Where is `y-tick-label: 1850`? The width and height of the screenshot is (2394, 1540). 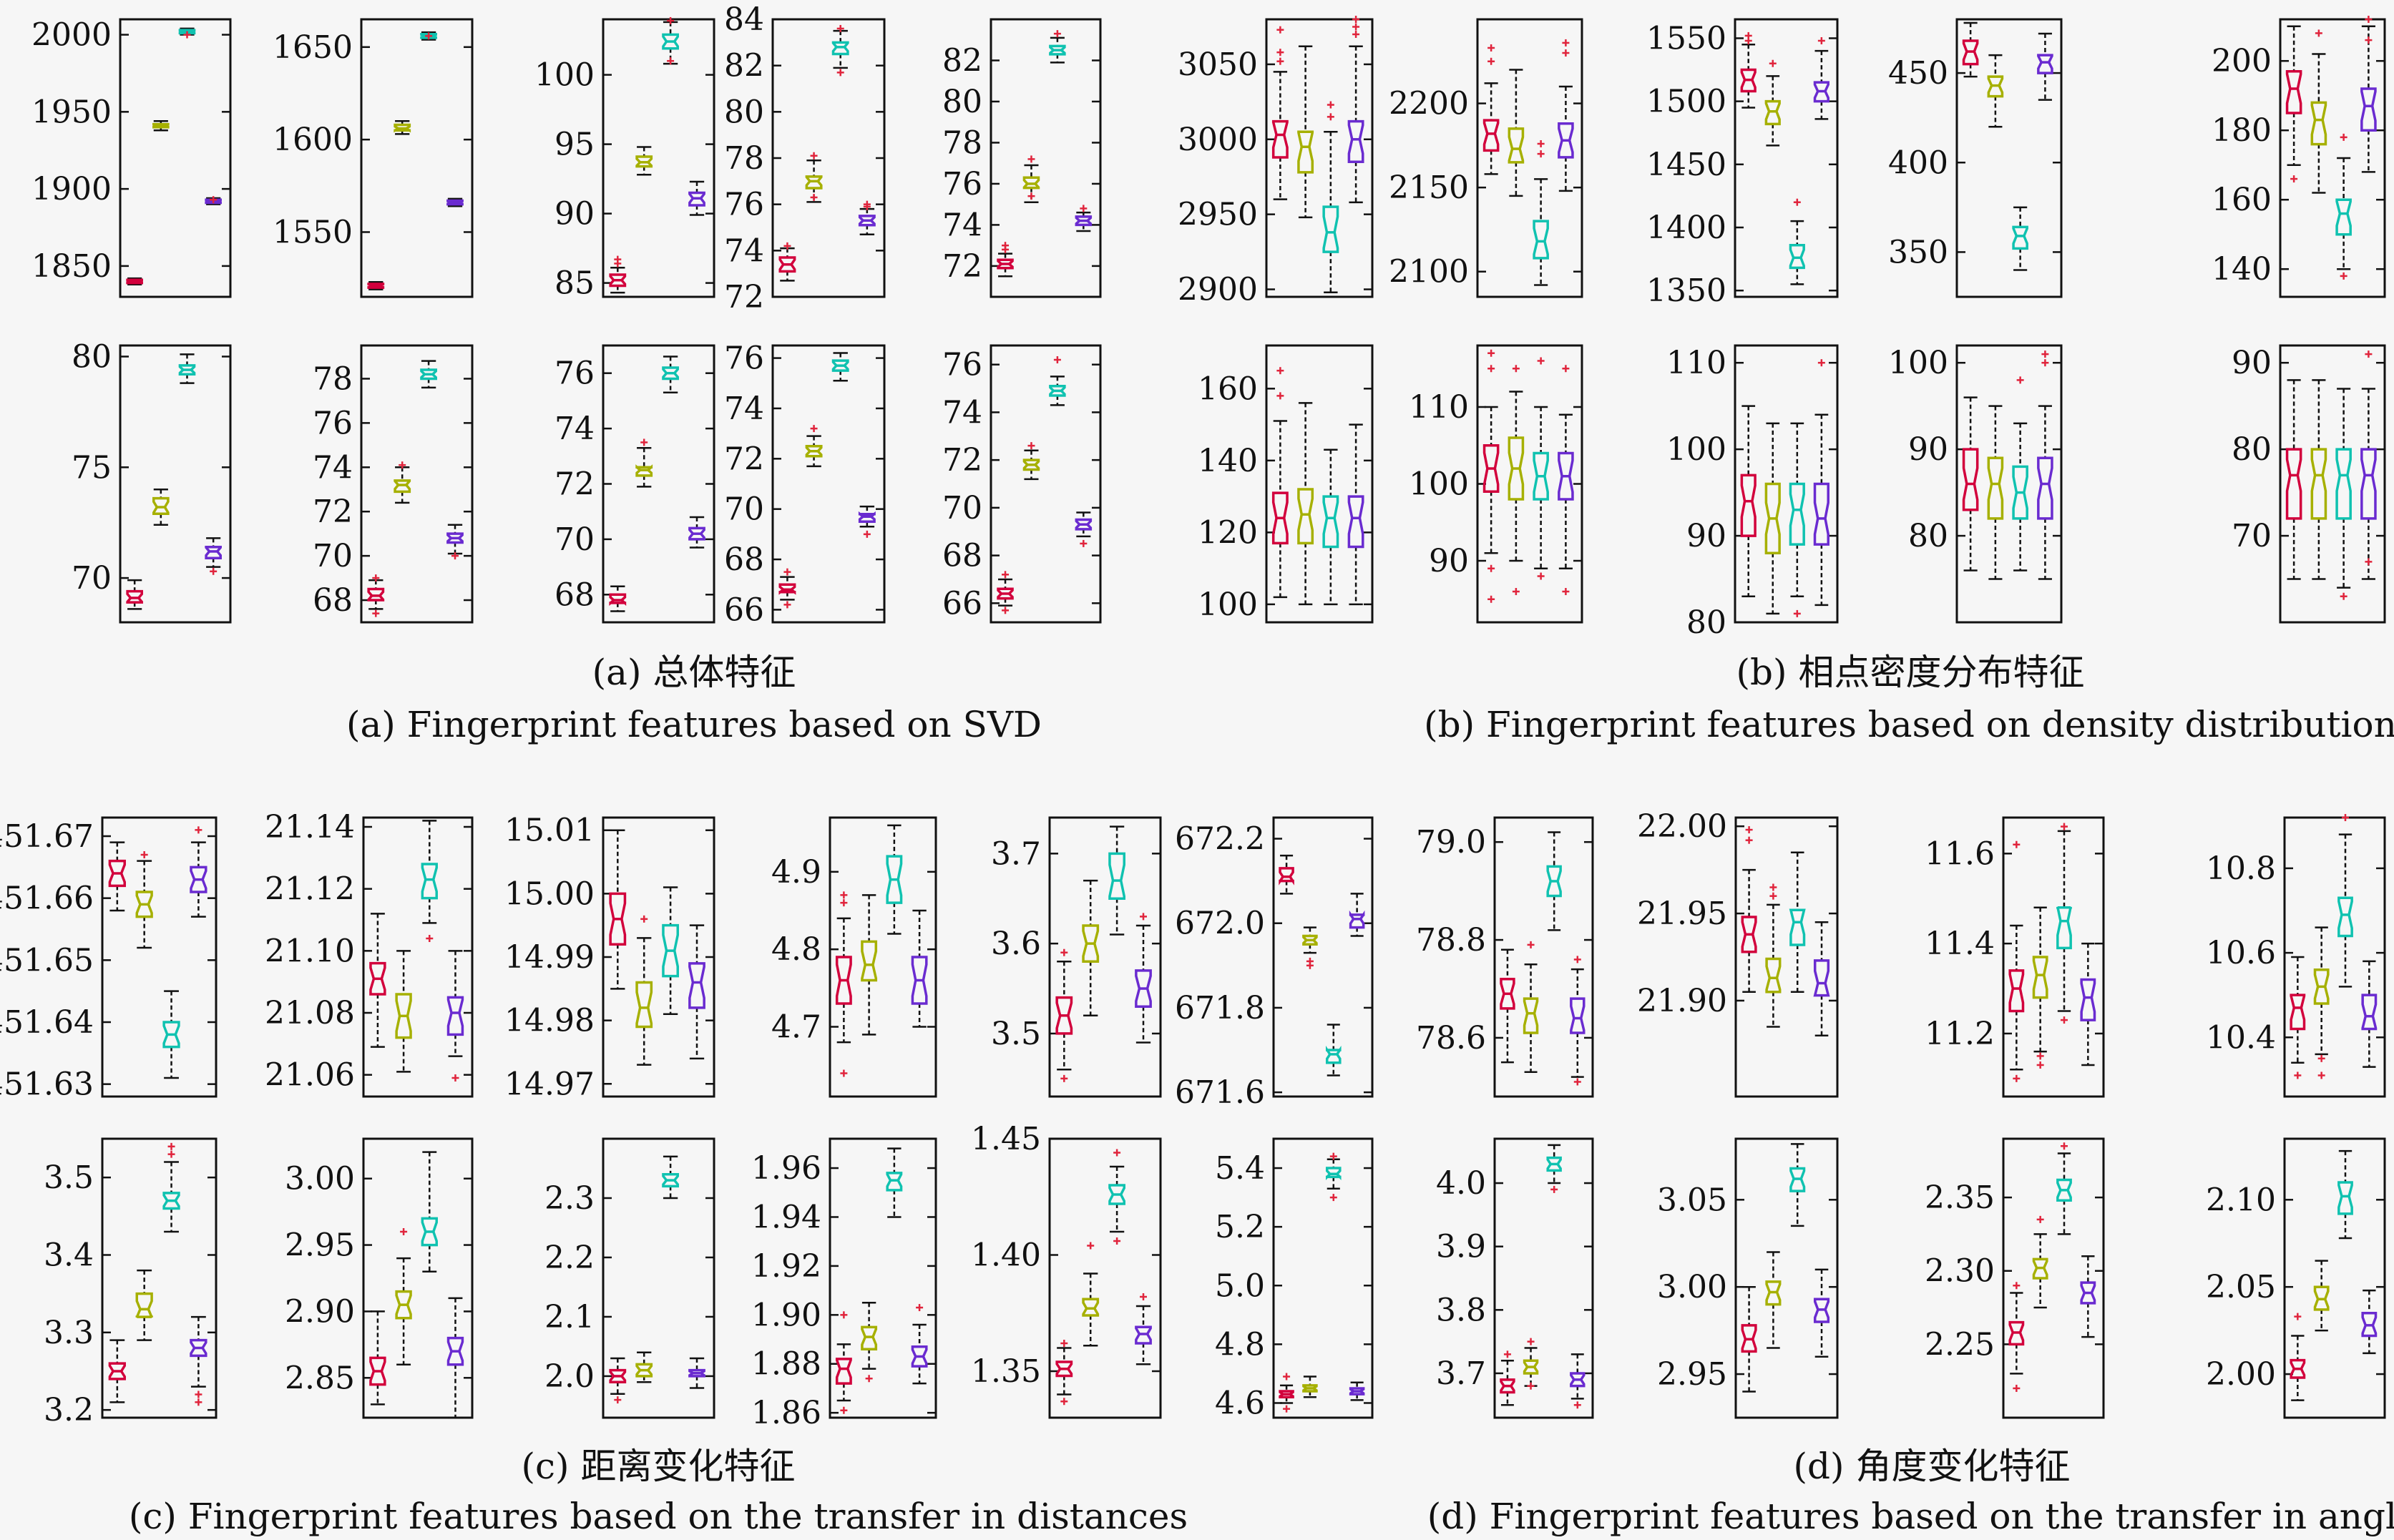 y-tick-label: 1850 is located at coordinates (71, 266).